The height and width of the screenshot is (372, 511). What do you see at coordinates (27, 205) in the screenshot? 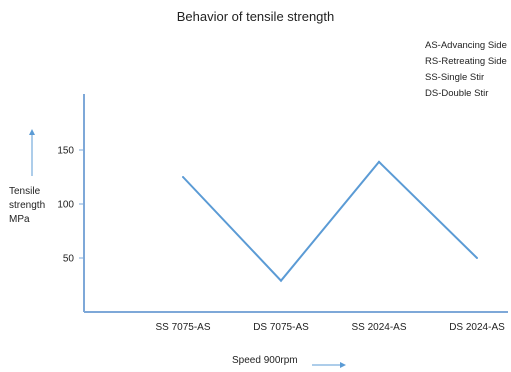
I see `y-axis-label-line-2: strength` at bounding box center [27, 205].